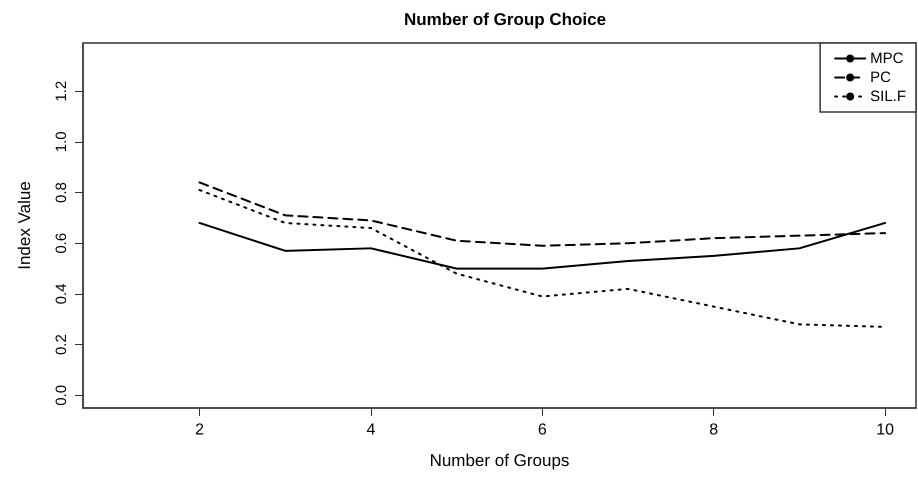  Describe the element at coordinates (500, 460) in the screenshot. I see `x-axis-title: Number of Groups` at that location.